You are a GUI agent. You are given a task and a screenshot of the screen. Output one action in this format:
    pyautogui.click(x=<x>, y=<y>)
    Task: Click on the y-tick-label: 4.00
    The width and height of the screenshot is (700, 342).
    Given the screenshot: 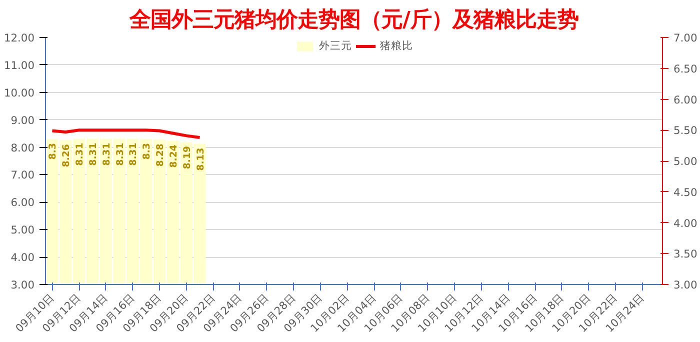 What is the action you would take?
    pyautogui.click(x=22, y=257)
    